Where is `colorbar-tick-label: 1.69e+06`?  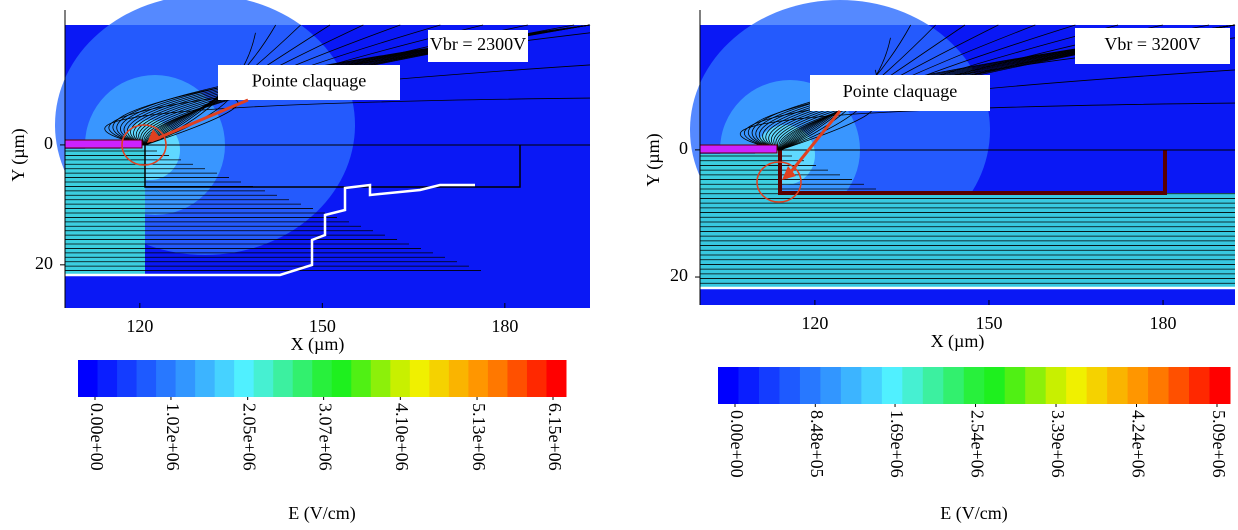 colorbar-tick-label: 1.69e+06 is located at coordinates (897, 444).